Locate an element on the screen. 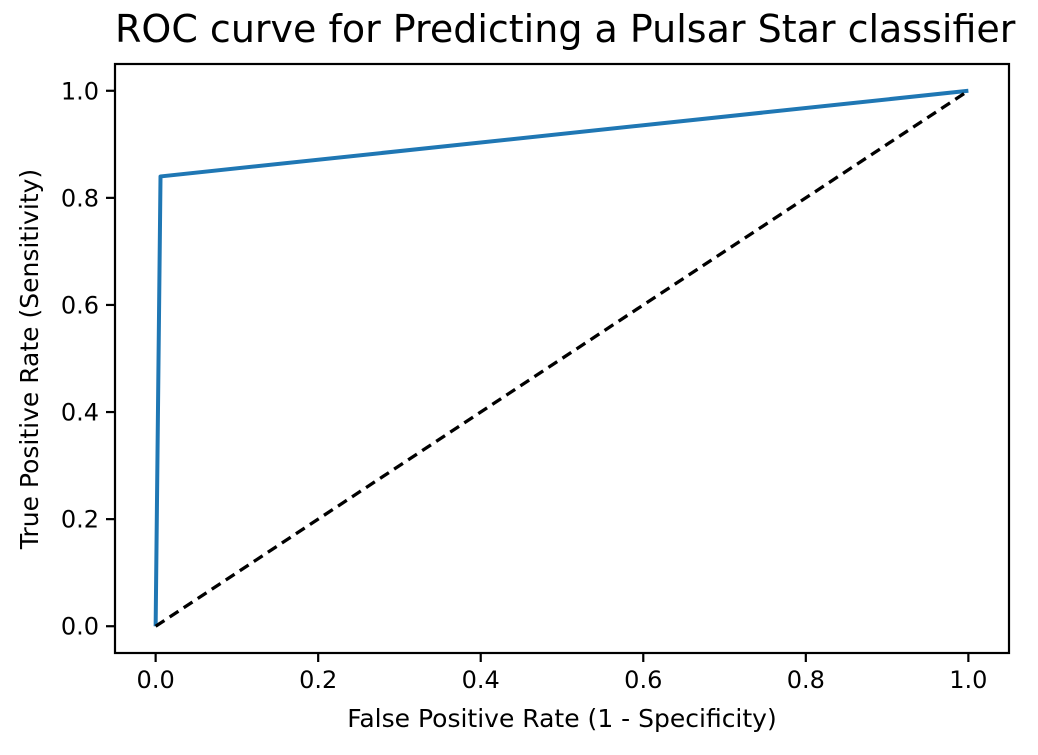  y-tick-label: 0.2 is located at coordinates (80, 520).